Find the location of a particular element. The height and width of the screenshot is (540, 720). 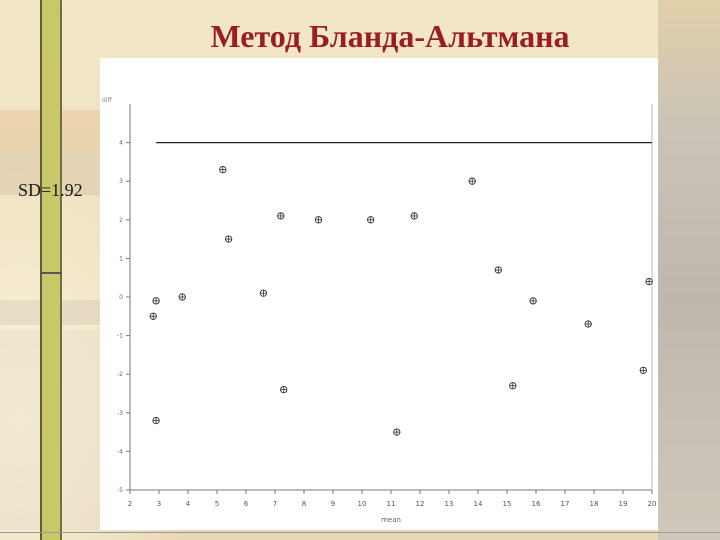

y-tick-label: -4 is located at coordinates (120, 451).